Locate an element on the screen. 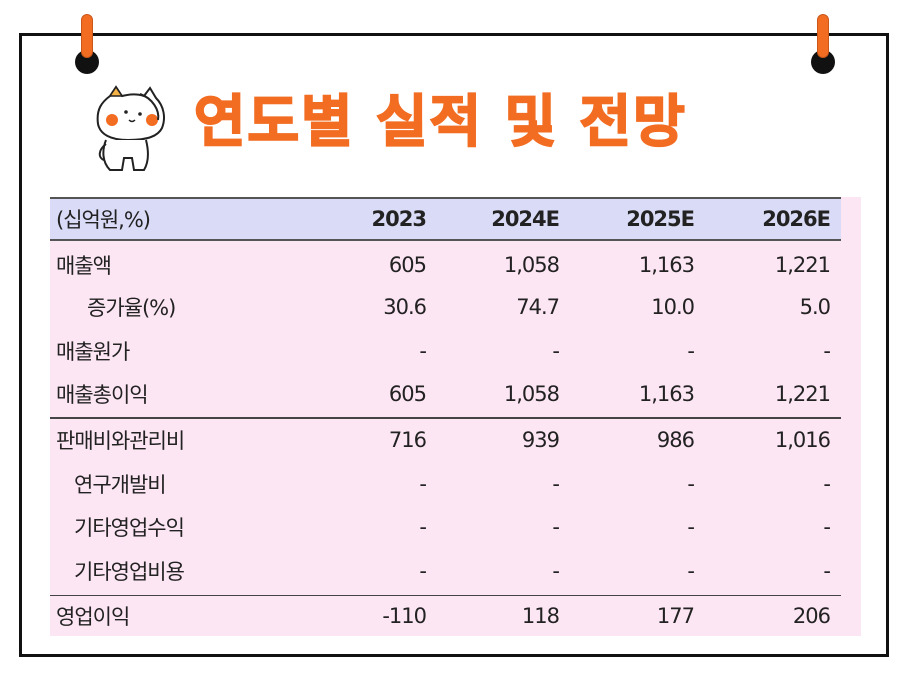  table-row: 매출총이익 605 1,058 1,163 1,221 is located at coordinates (445, 394).